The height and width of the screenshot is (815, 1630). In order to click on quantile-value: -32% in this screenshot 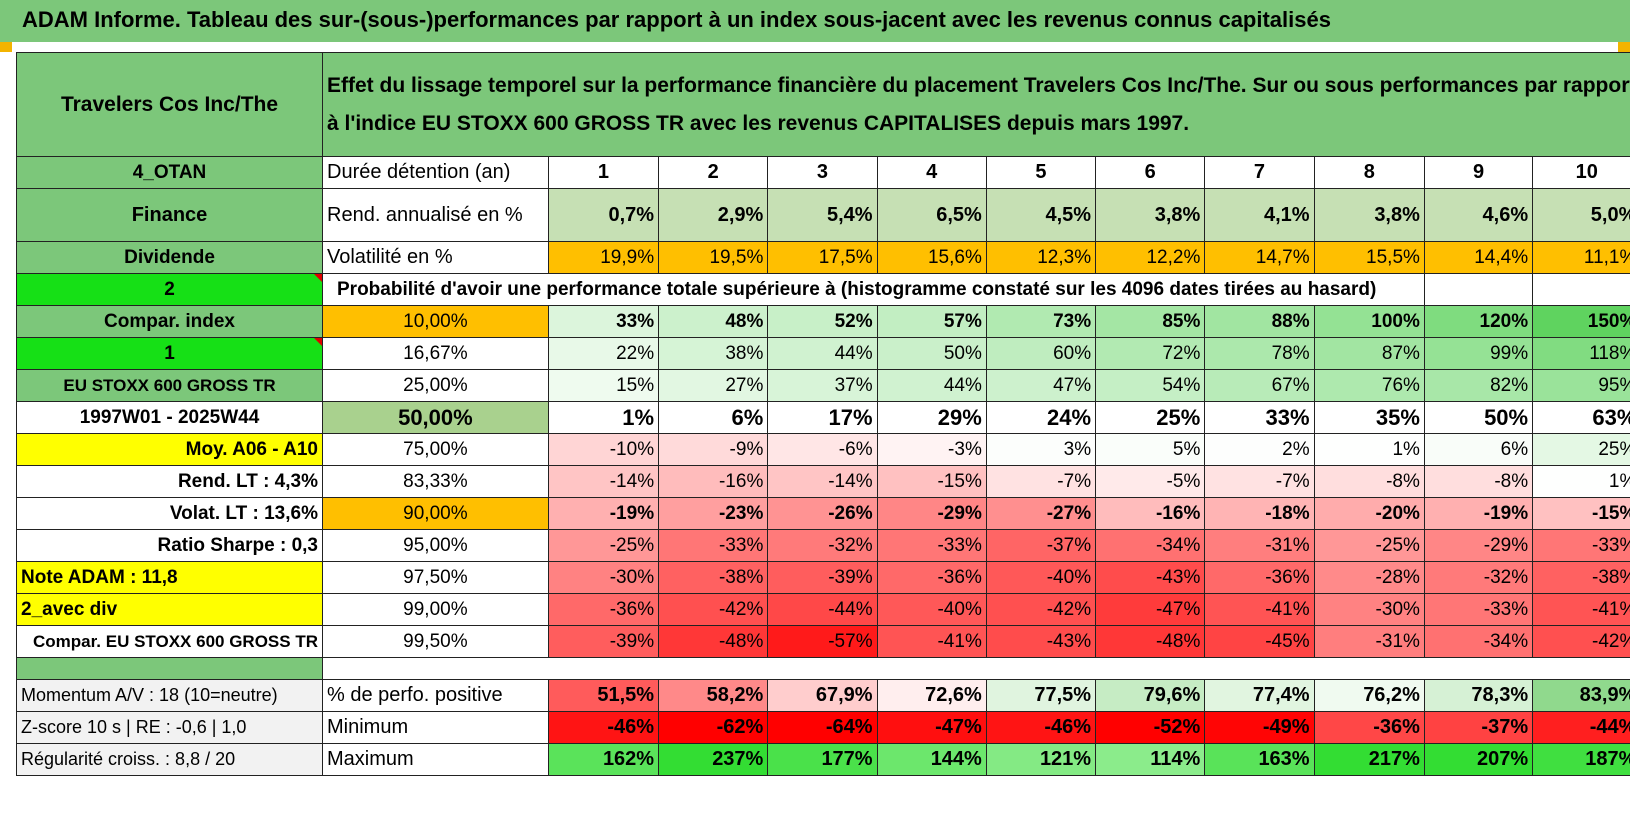, I will do `click(1478, 577)`.